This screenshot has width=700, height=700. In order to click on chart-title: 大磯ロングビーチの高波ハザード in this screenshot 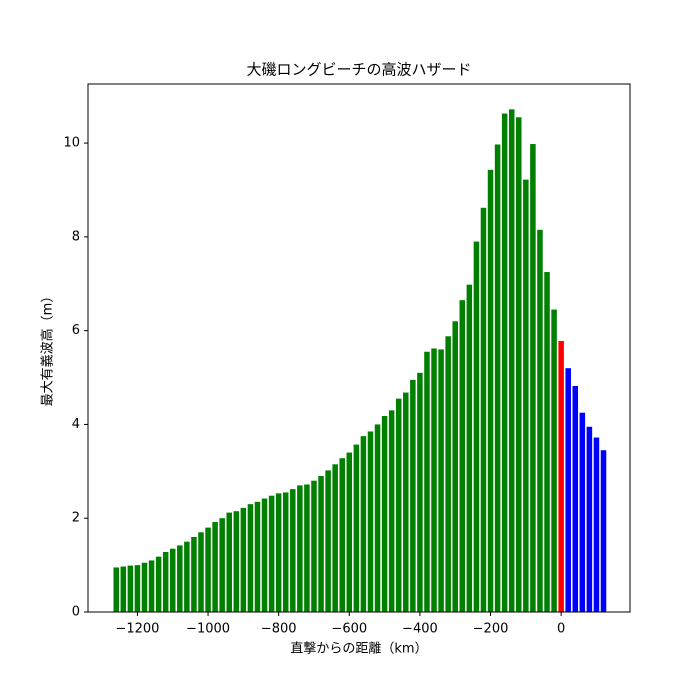, I will do `click(358, 70)`.